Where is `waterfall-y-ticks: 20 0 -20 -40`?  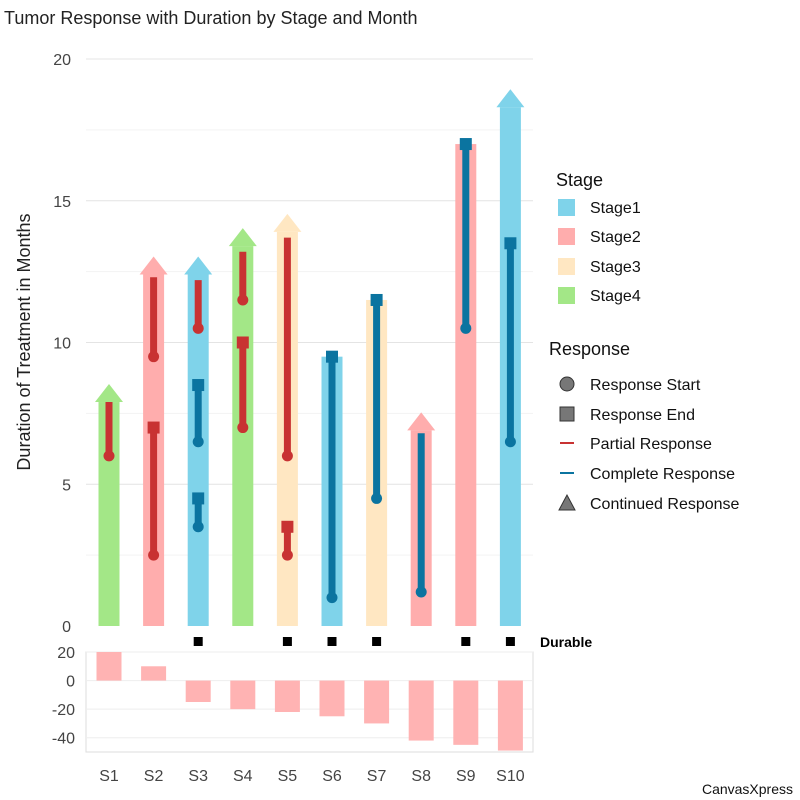 waterfall-y-ticks: 20 0 -20 -40 is located at coordinates (63, 696).